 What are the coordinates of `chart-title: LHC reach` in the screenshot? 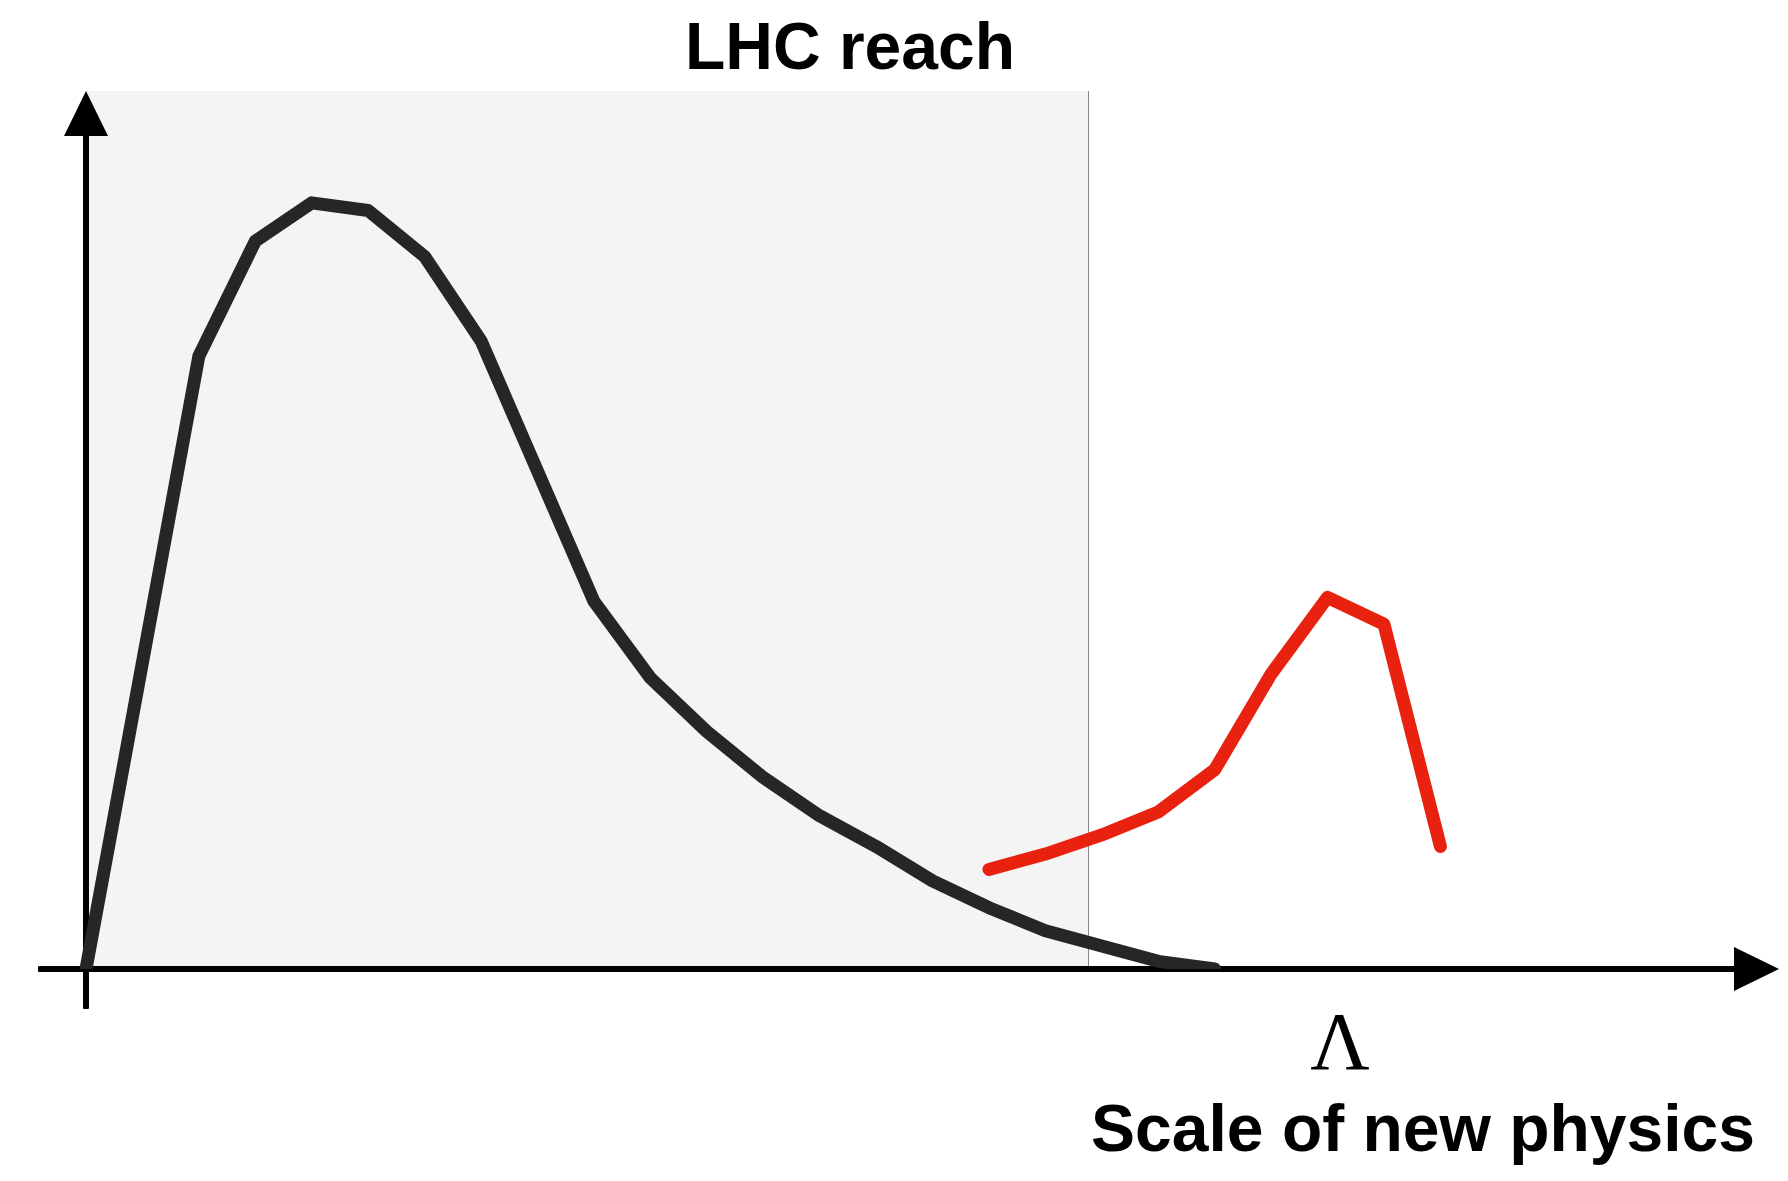 It's located at (850, 46).